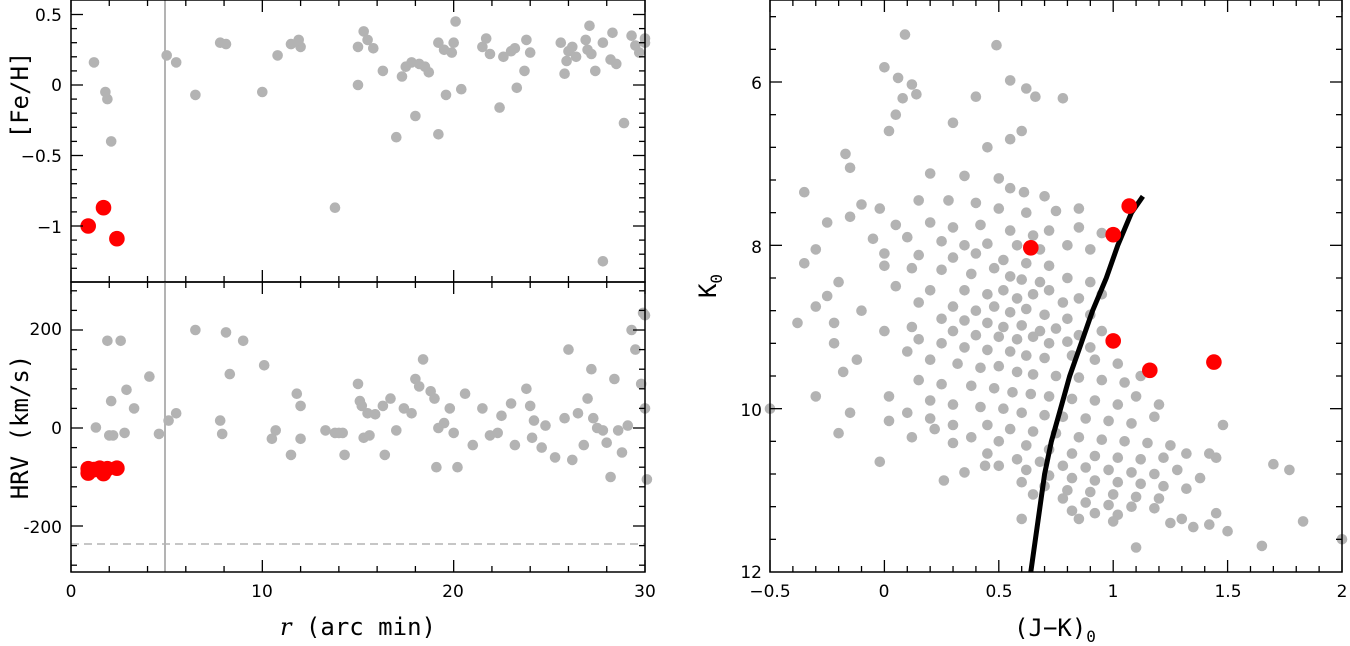  What do you see at coordinates (1227, 592) in the screenshot?
I see `jk-xtick-label-1.5: 1.5` at bounding box center [1227, 592].